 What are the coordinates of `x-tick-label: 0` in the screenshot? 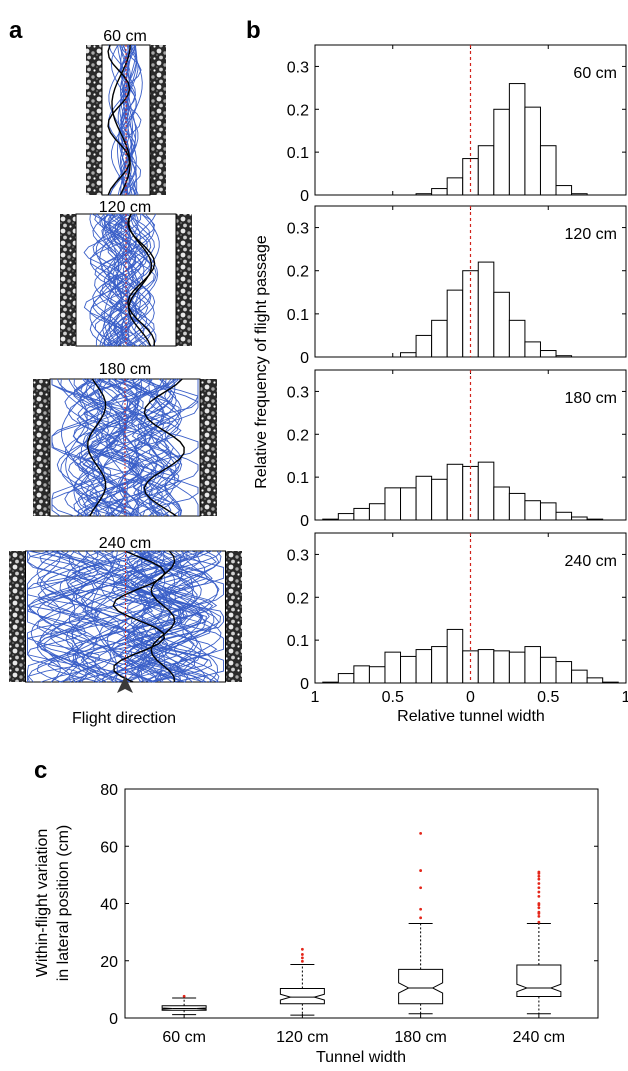 It's located at (470, 697).